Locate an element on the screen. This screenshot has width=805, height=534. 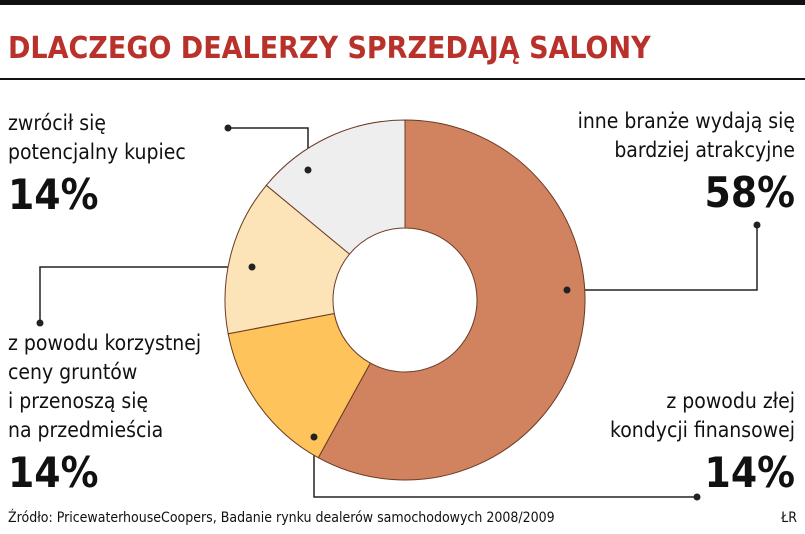
slice-label: inne branże wydają się is located at coordinates (686, 121).